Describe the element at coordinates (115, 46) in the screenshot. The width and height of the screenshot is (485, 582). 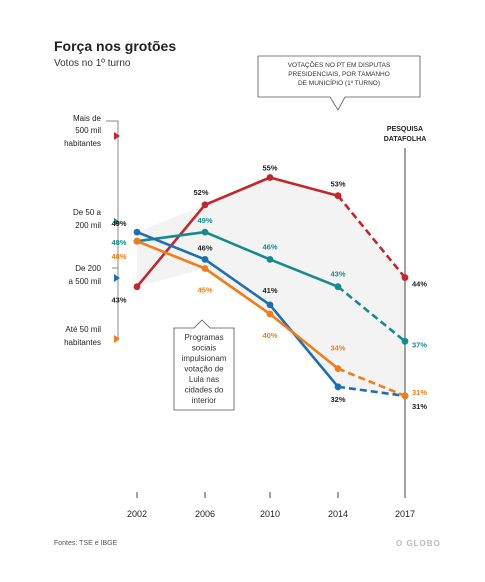
I see `chart-title: Força nos grotões` at that location.